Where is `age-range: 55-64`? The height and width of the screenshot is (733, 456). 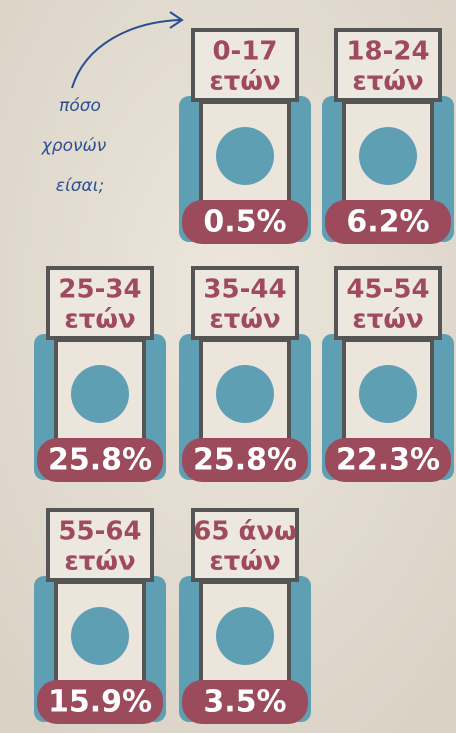
age-range: 55-64 is located at coordinates (99, 532).